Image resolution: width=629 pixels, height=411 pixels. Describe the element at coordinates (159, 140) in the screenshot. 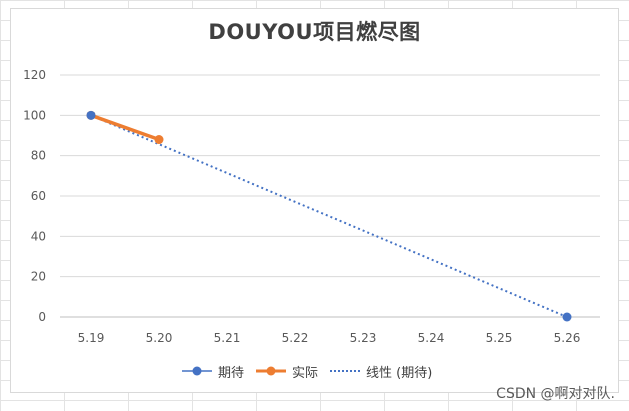

I see `actual-point` at that location.